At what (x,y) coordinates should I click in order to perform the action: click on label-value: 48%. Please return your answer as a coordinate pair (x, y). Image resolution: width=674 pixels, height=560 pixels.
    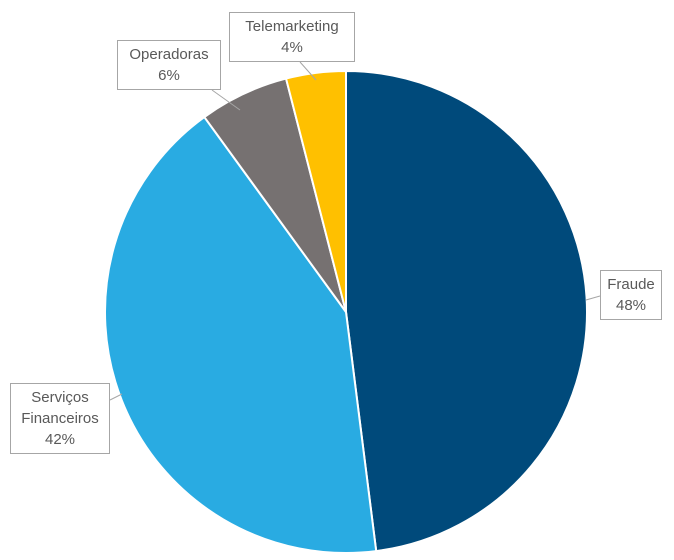
    Looking at the image, I should click on (631, 305).